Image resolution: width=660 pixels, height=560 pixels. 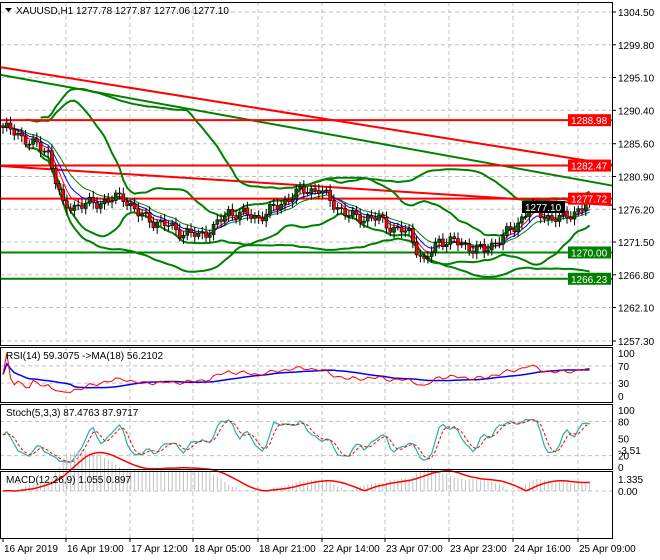 What do you see at coordinates (8, 10) in the screenshot?
I see `triangle-down-icon` at bounding box center [8, 10].